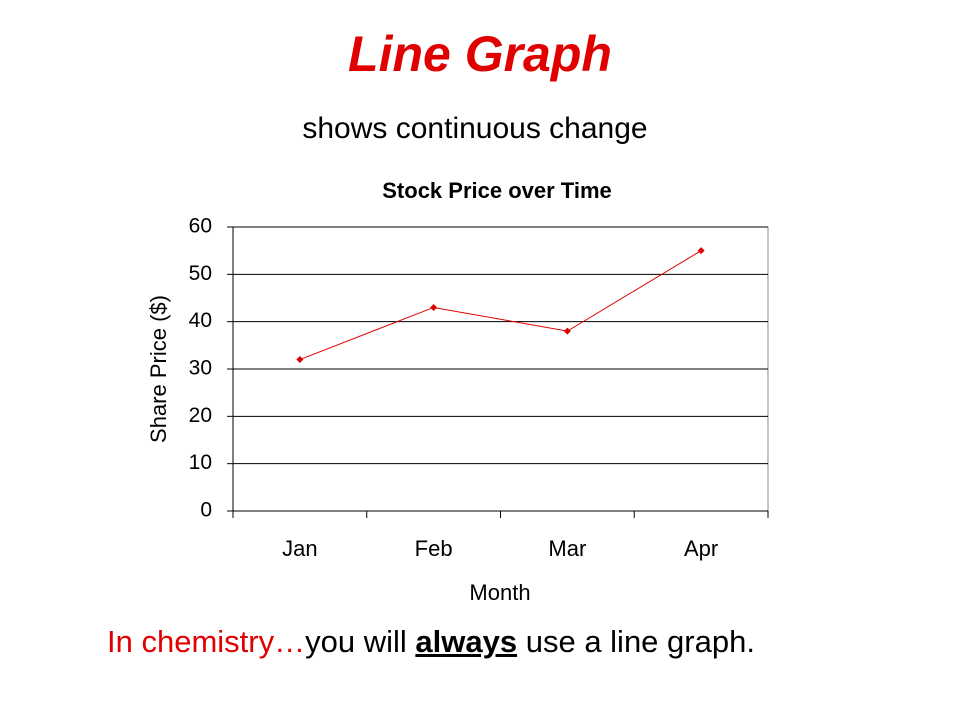  I want to click on chart-title: Stock Price over Time, so click(497, 190).